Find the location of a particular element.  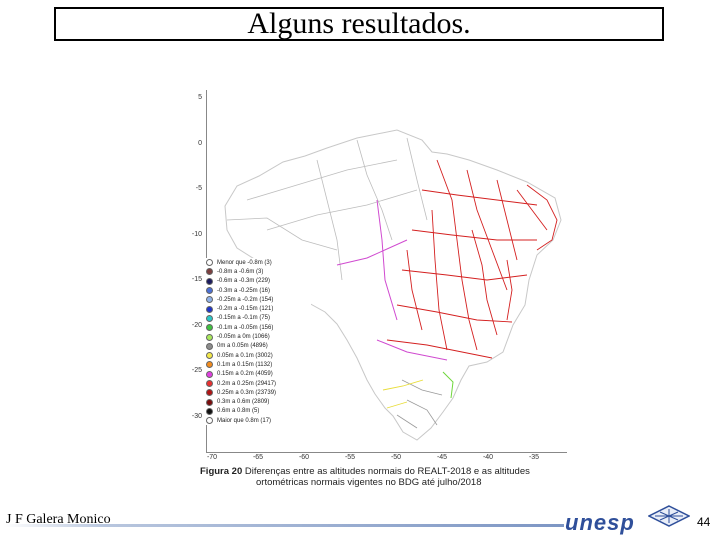

page-number: 44 is located at coordinates (704, 522).